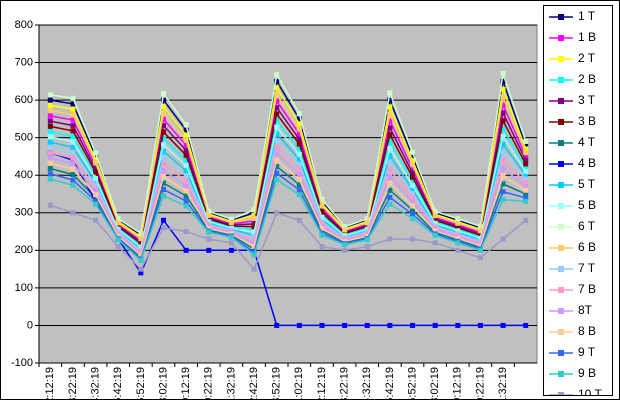 The image size is (620, 405). What do you see at coordinates (277, 383) in the screenshot?
I see `x-tick-label: 23:52:19` at bounding box center [277, 383].